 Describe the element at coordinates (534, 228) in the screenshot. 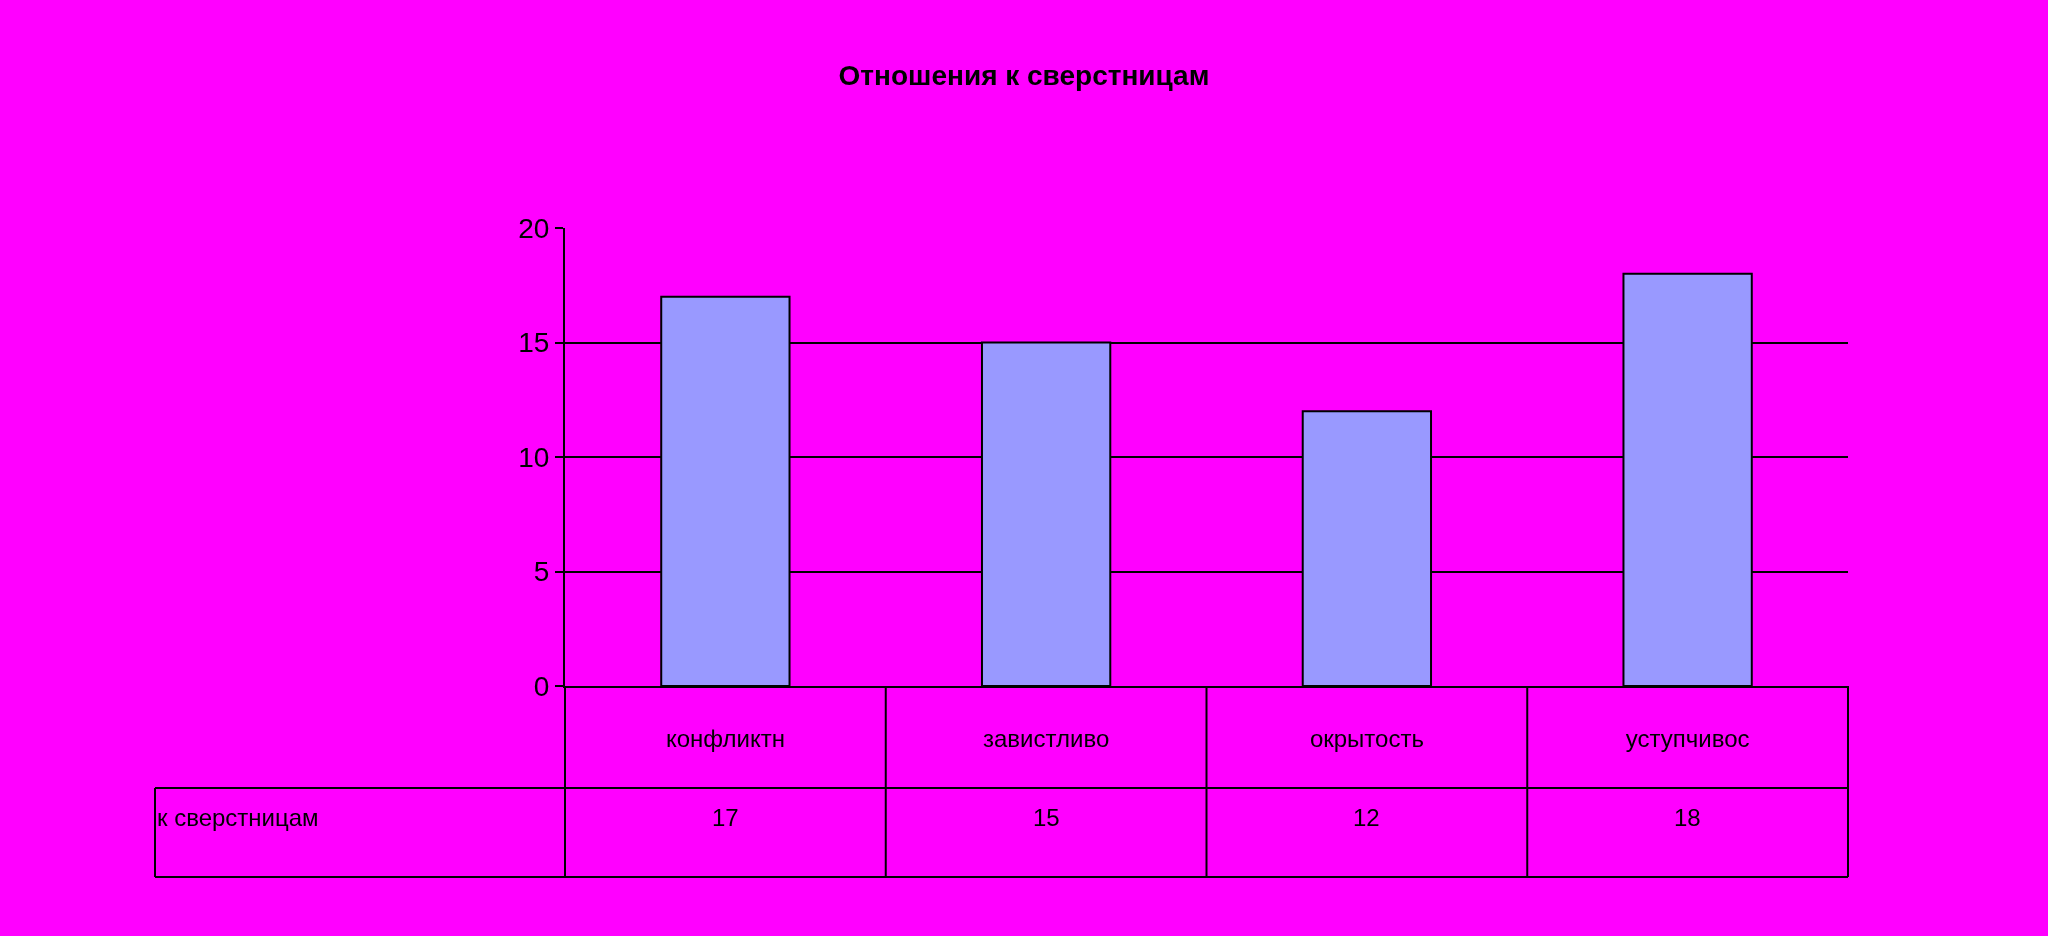

I see `y-tick-label: 20` at that location.